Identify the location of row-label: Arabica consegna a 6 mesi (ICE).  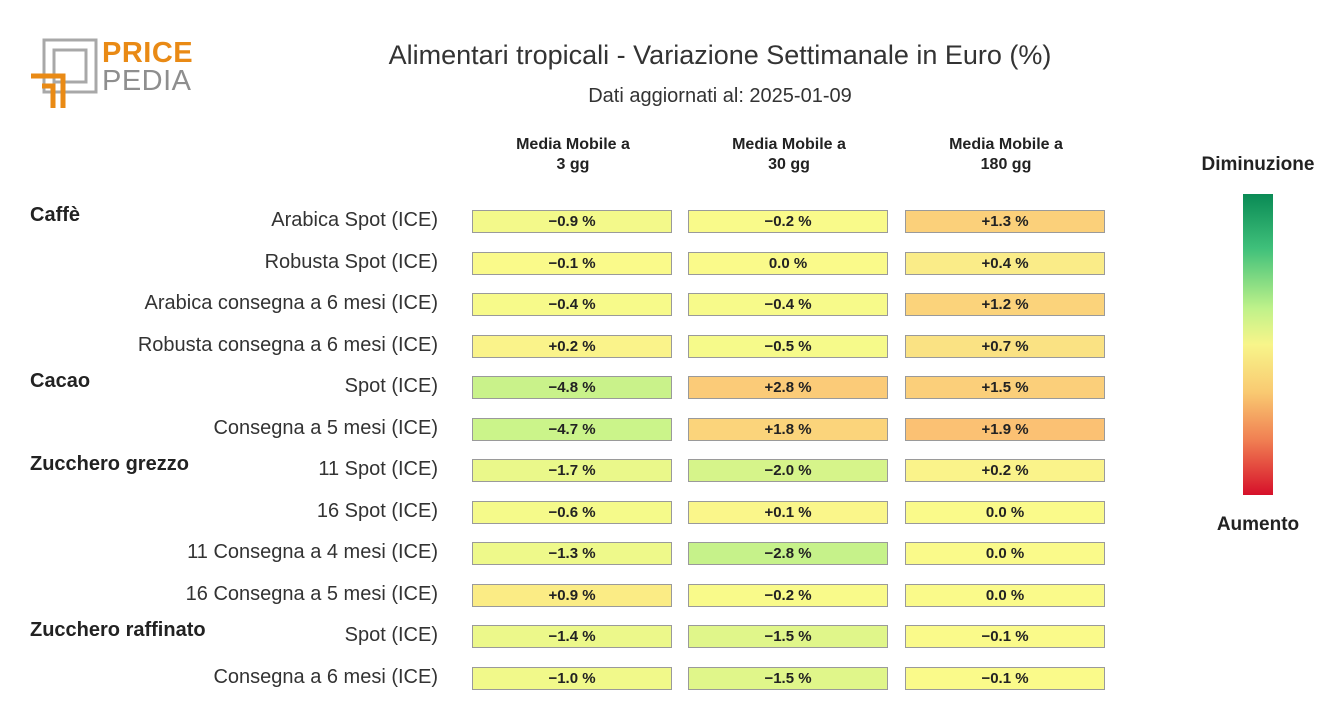
(291, 303).